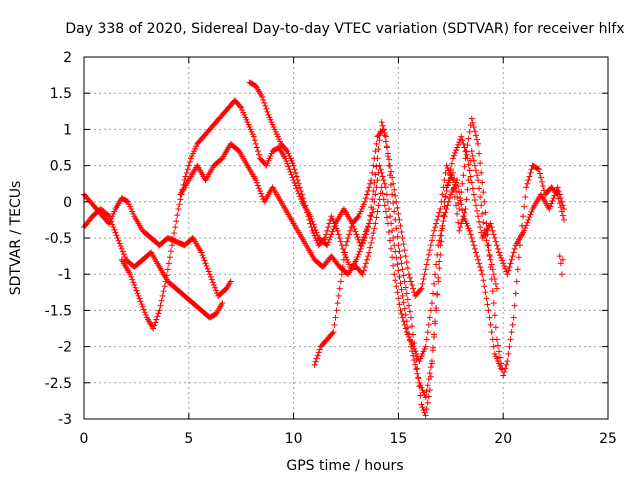  What do you see at coordinates (58, 239) in the screenshot?
I see `y-tick-label: -0.5` at bounding box center [58, 239].